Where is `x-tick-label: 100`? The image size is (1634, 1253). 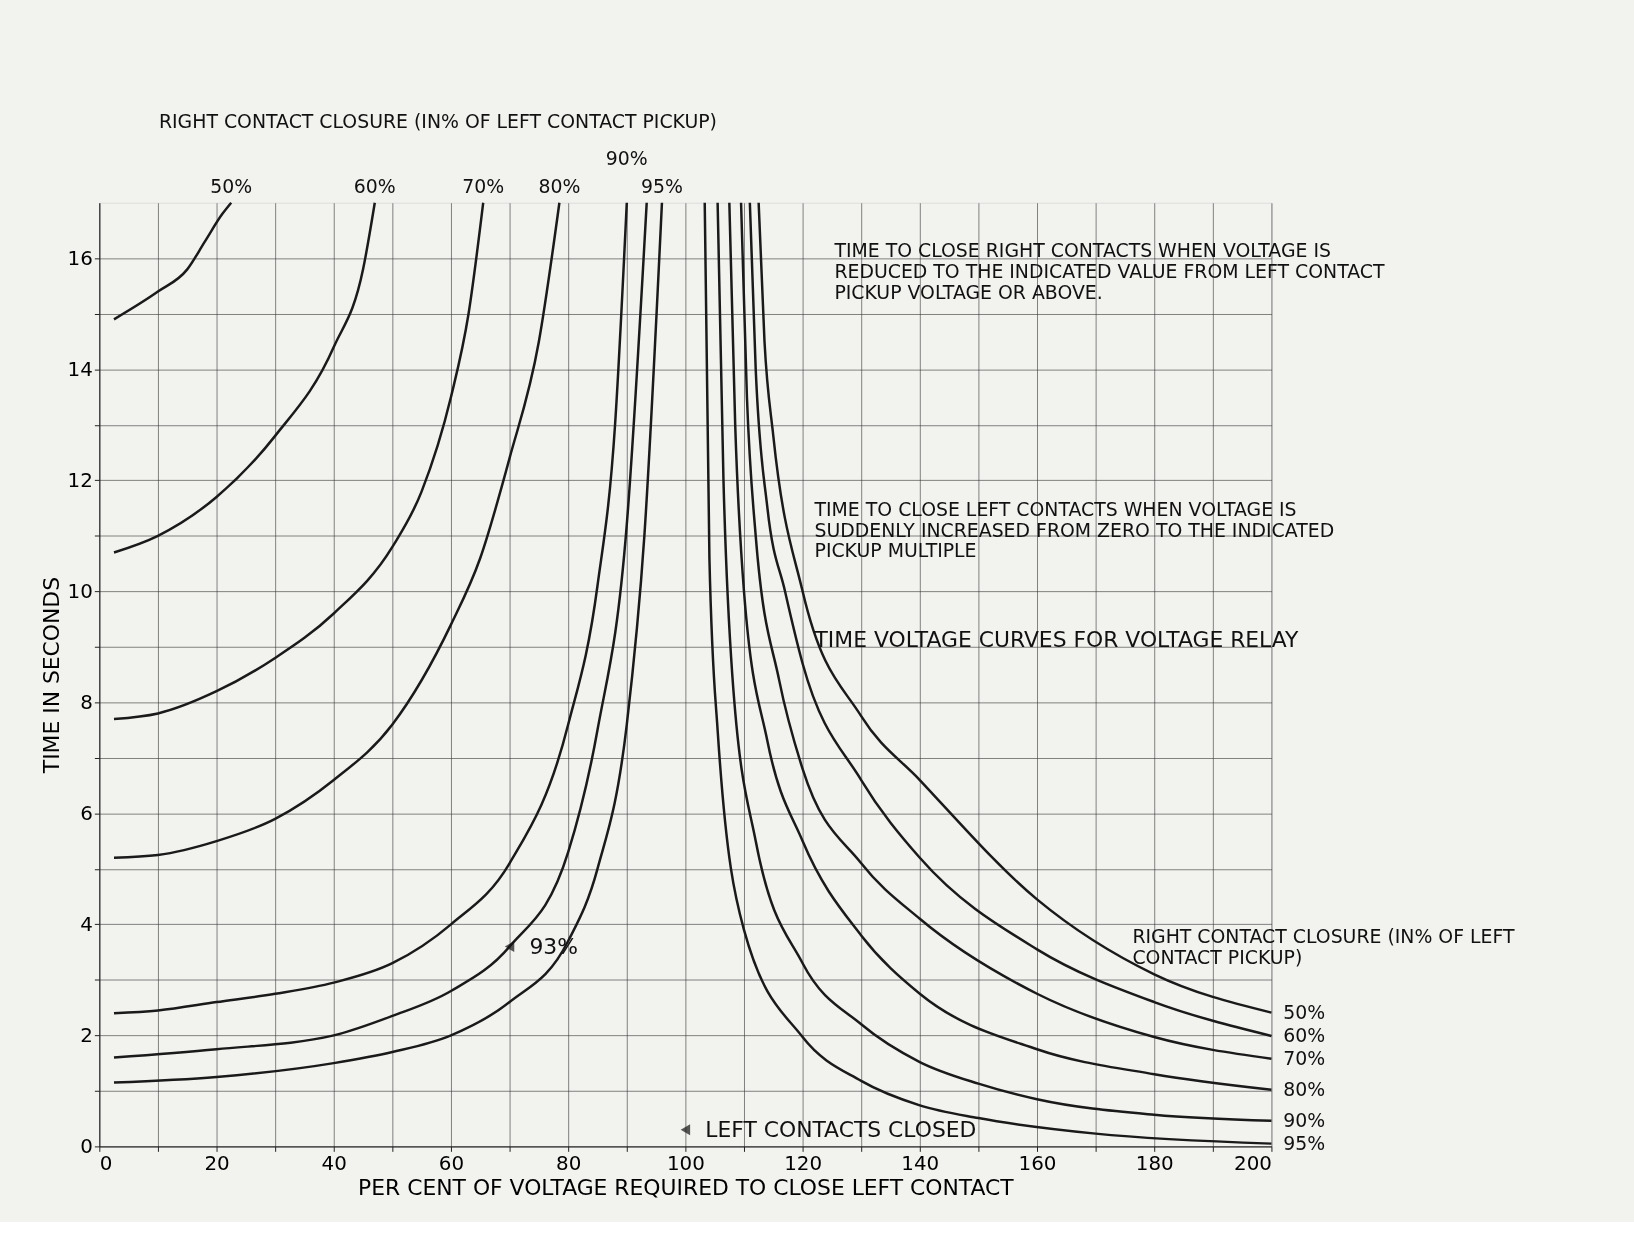
x-tick-label: 100 is located at coordinates (685, 1163).